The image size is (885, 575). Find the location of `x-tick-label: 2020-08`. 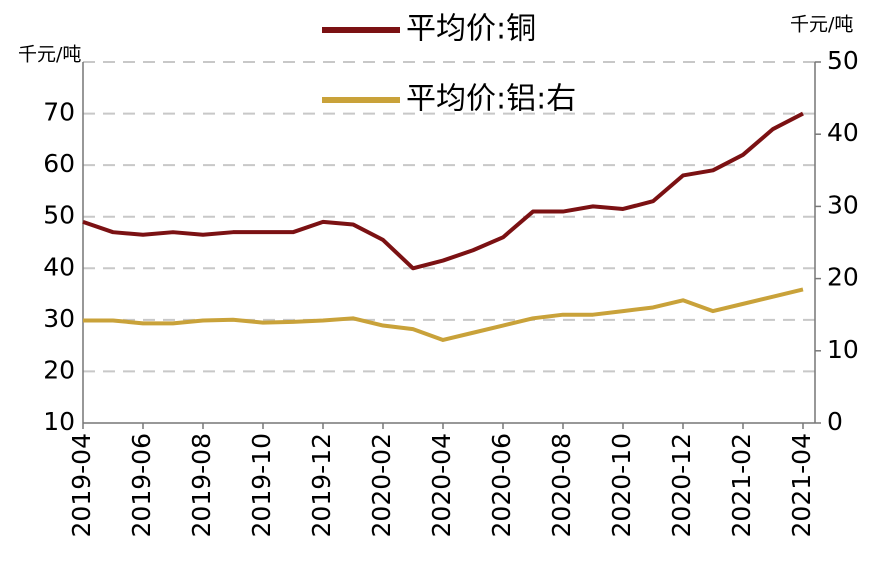

x-tick-label: 2020-08 is located at coordinates (561, 485).